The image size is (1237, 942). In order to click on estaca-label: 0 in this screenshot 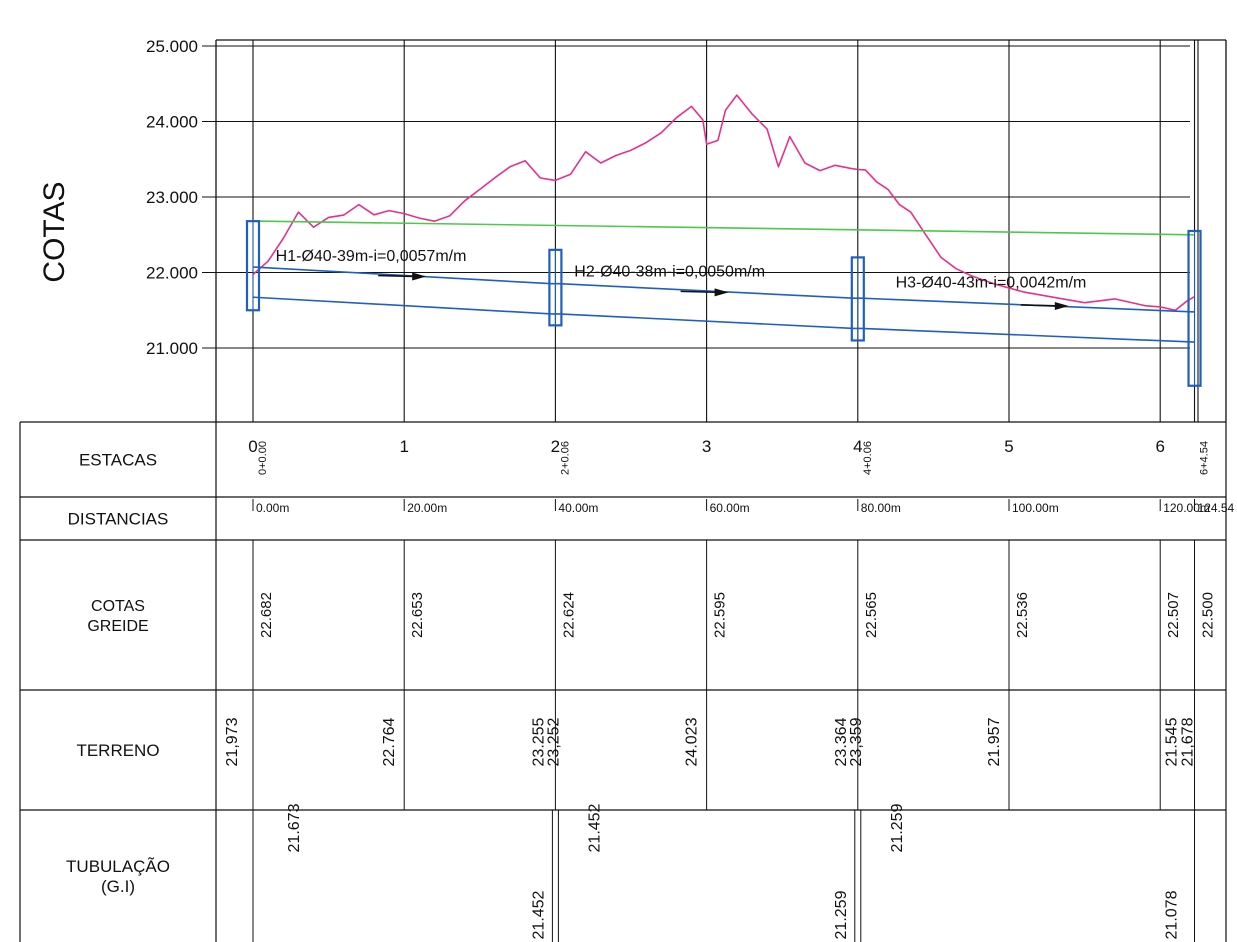, I will do `click(252, 446)`.